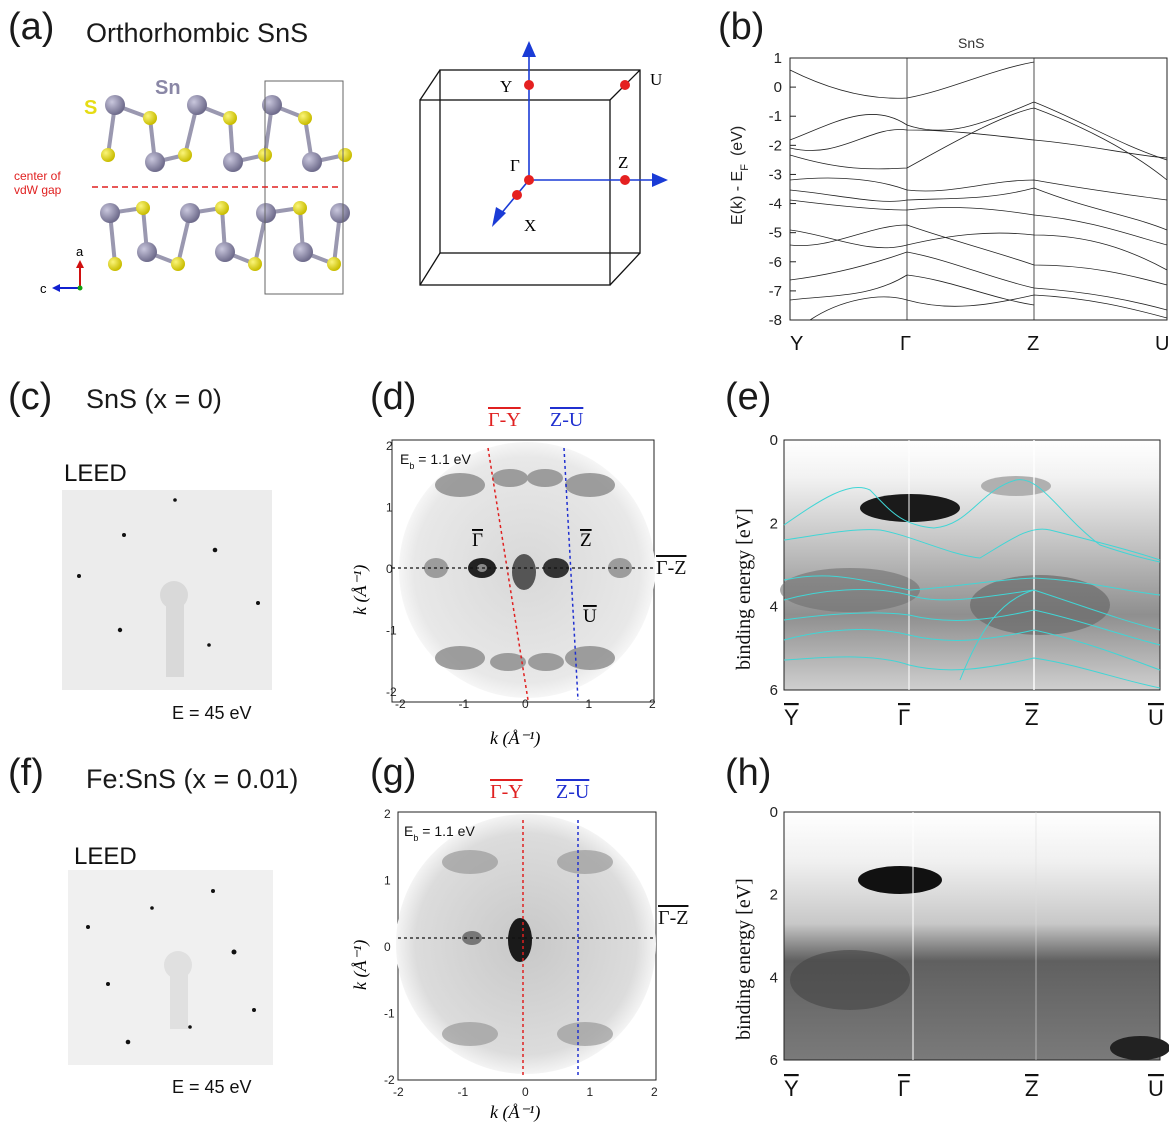 The height and width of the screenshot is (1124, 1169). I want to click on k-gamma-e: Γ, so click(904, 717).